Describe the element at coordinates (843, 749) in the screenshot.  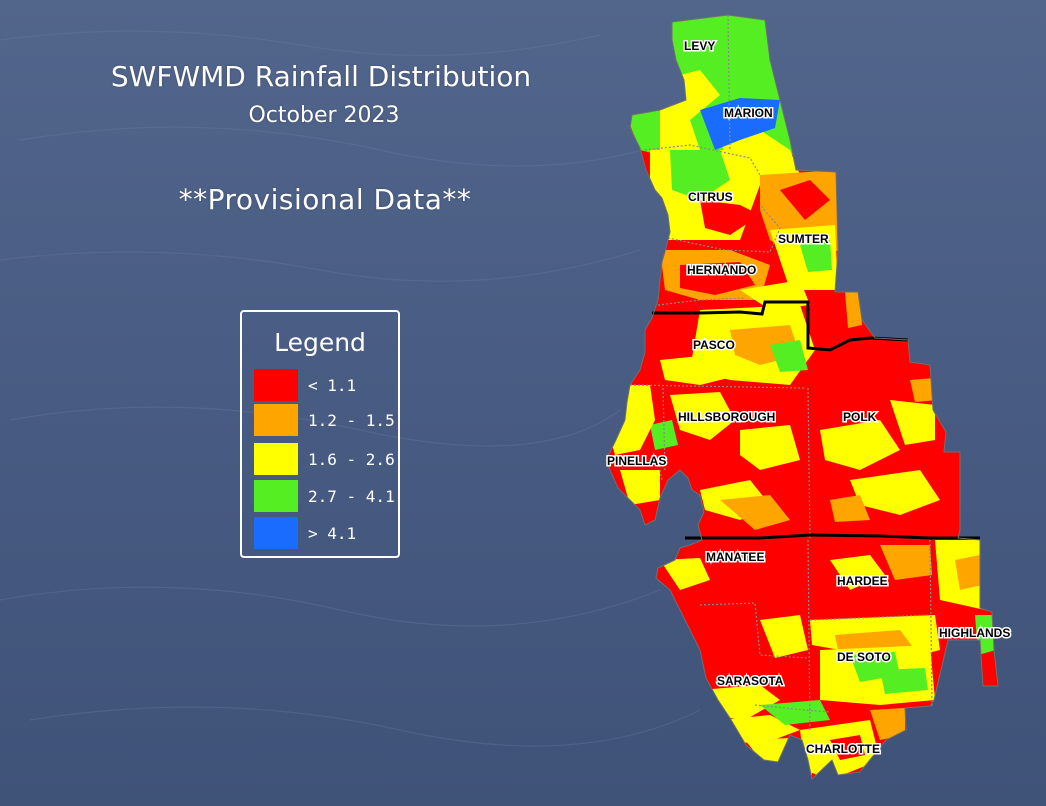
I see `county-label-charlotte: CHARLOTTE` at that location.